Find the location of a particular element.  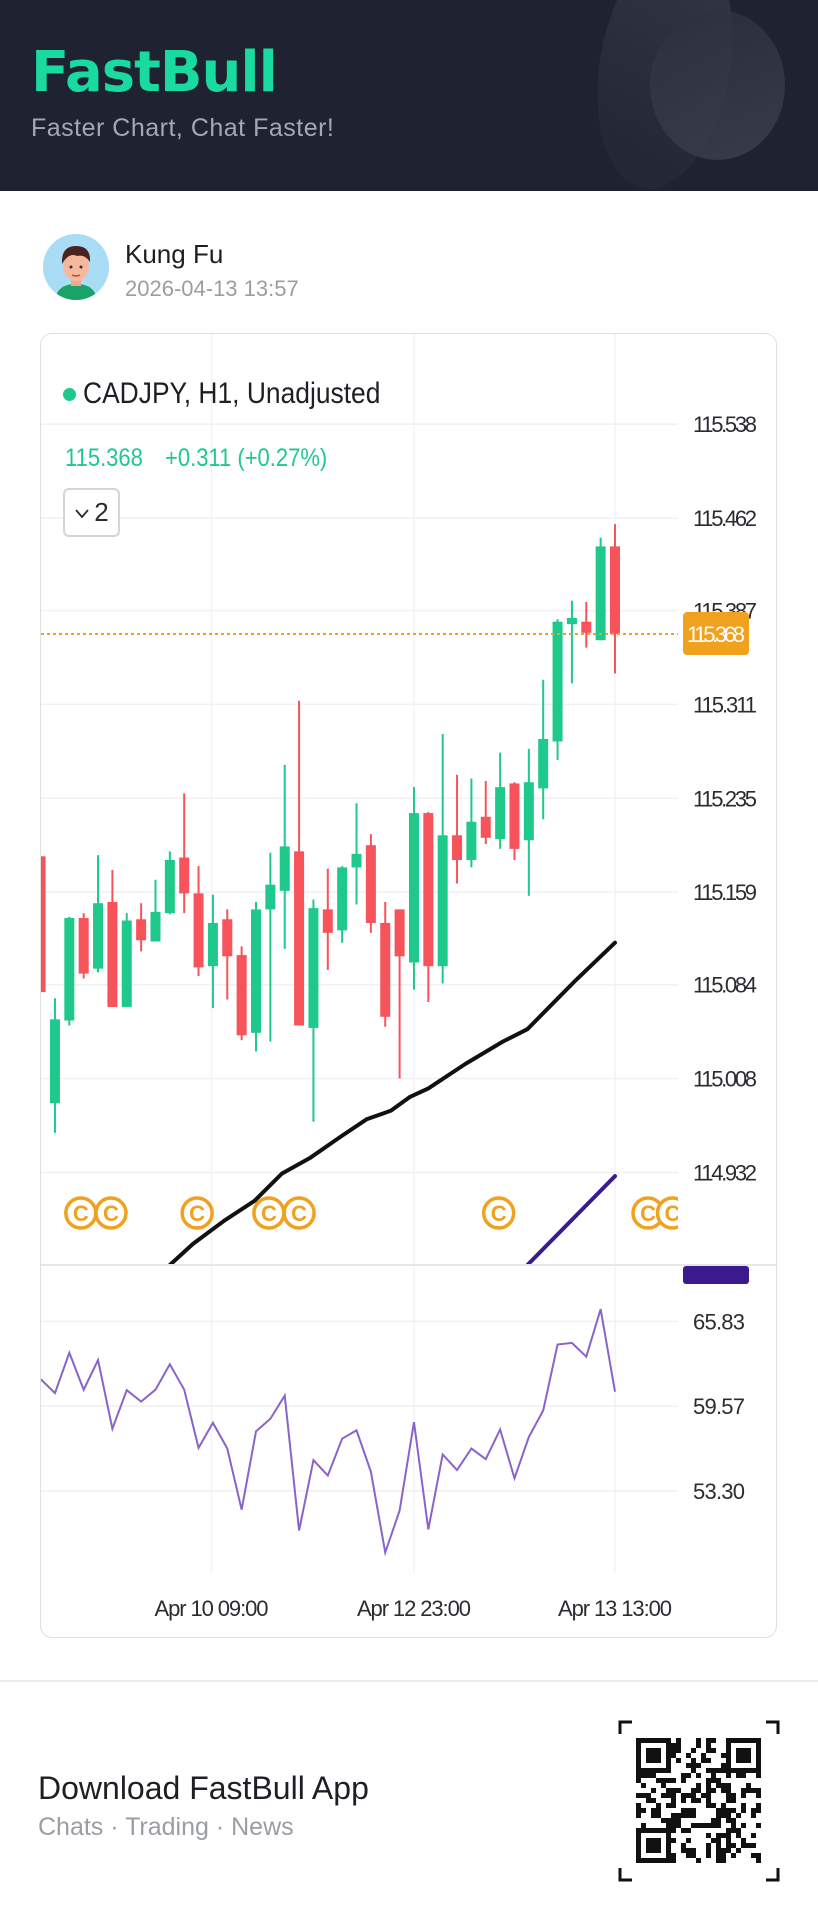

avatar-illustration-icon is located at coordinates (76, 267).